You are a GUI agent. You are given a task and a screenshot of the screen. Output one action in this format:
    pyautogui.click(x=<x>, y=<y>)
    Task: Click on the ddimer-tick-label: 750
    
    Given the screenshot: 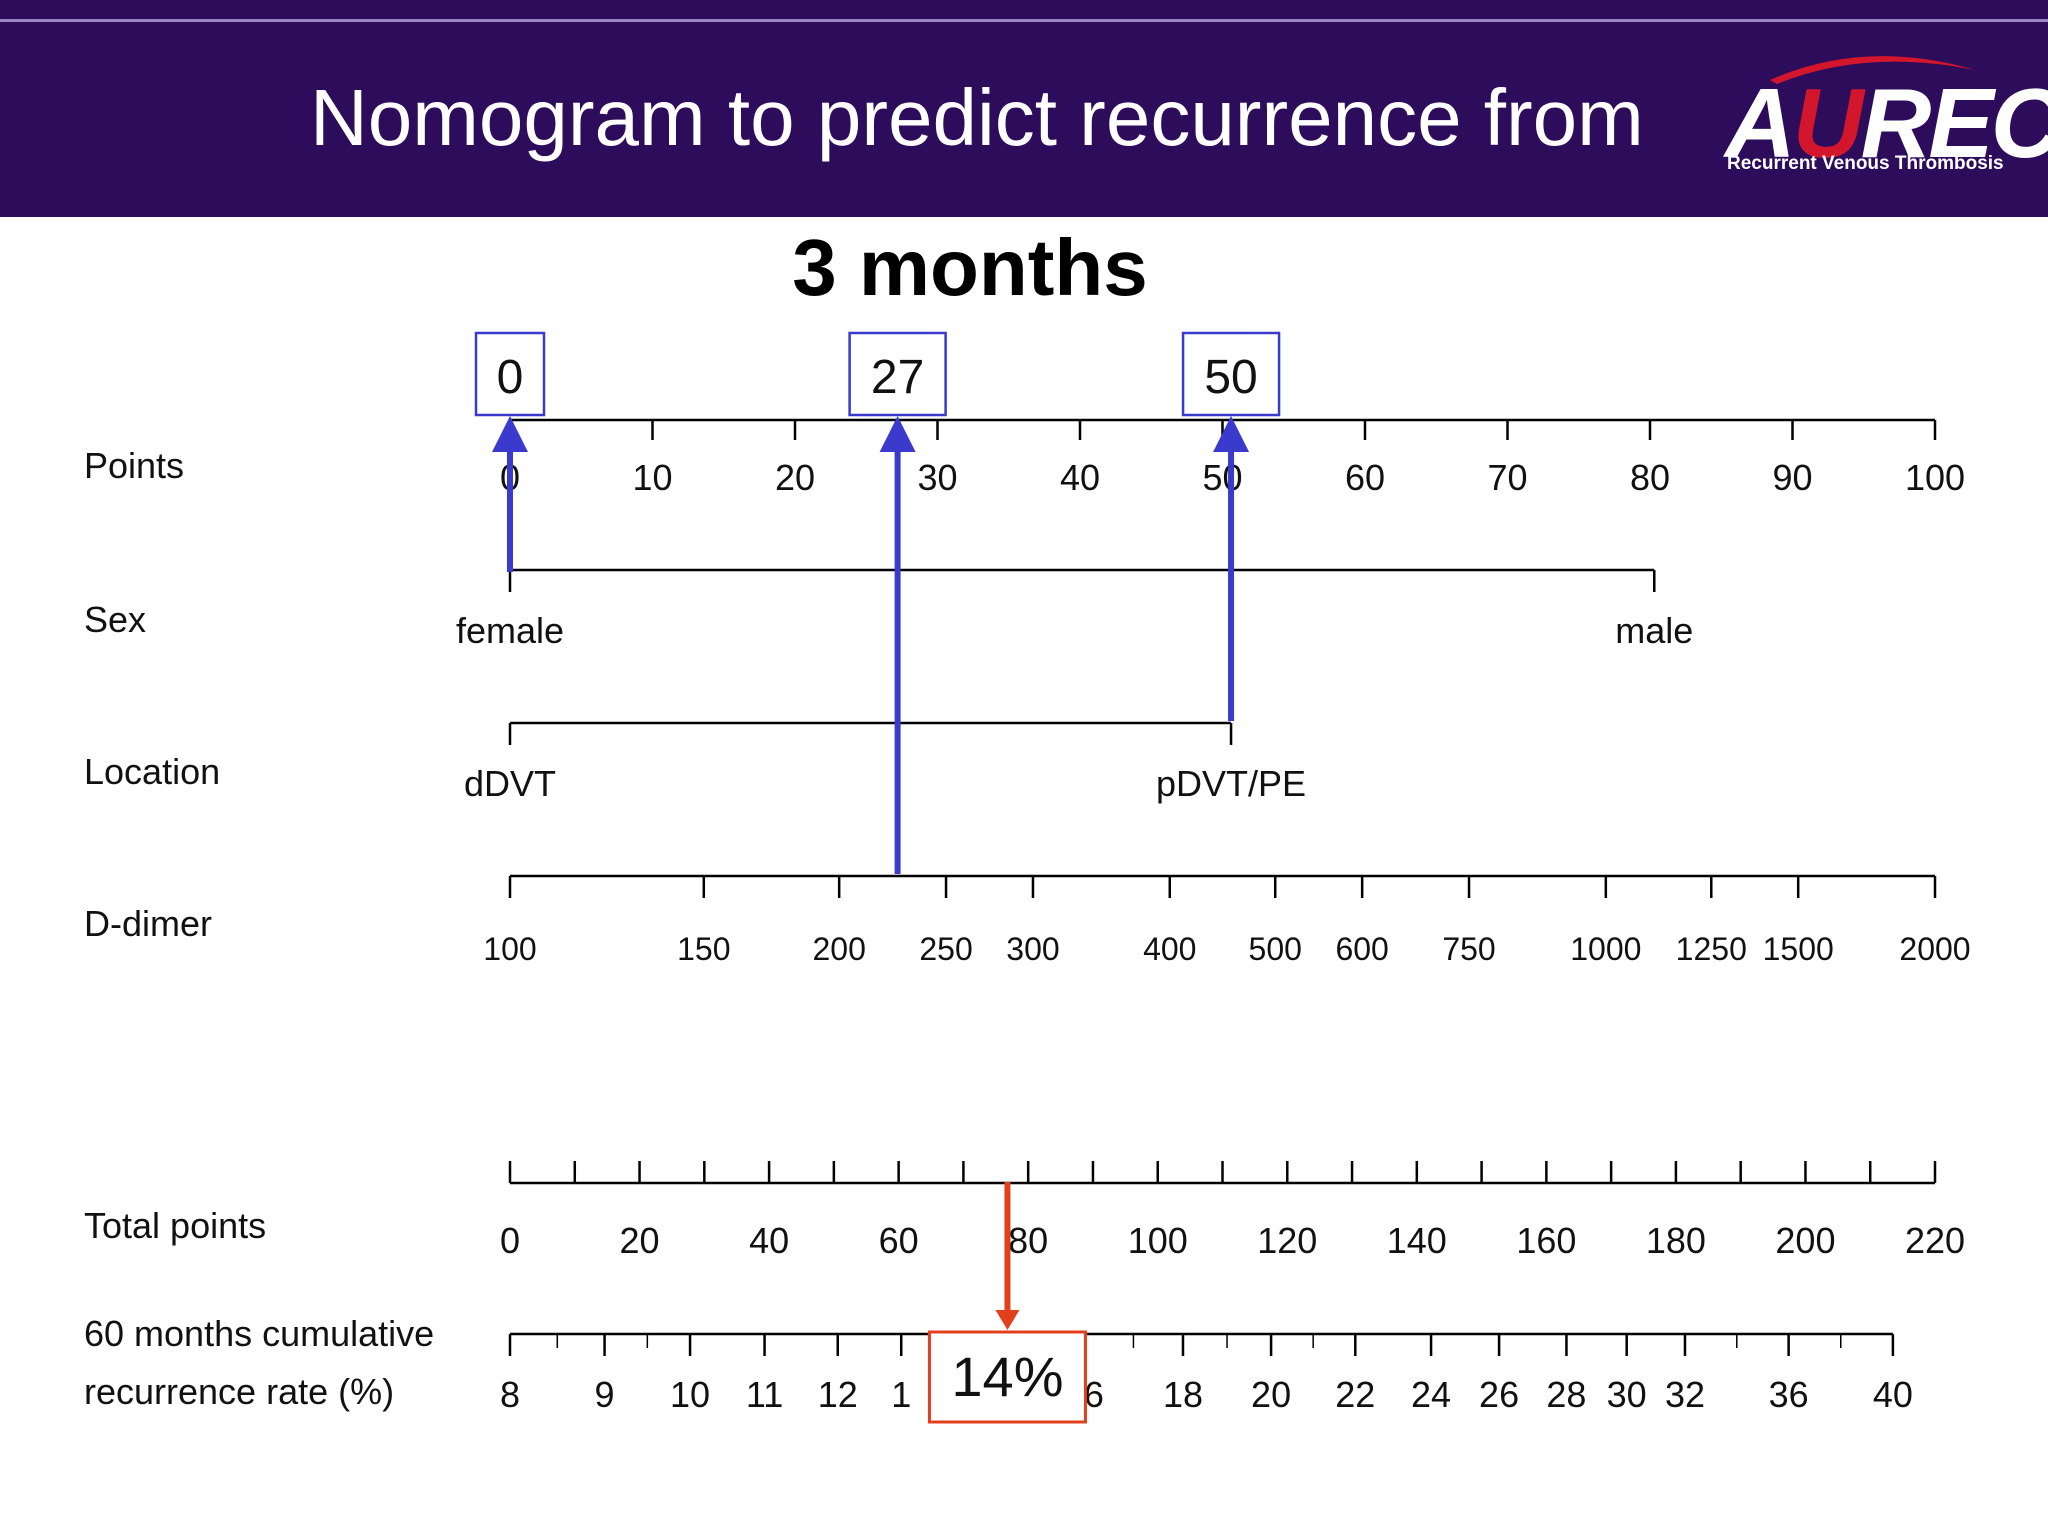 What is the action you would take?
    pyautogui.click(x=1468, y=949)
    